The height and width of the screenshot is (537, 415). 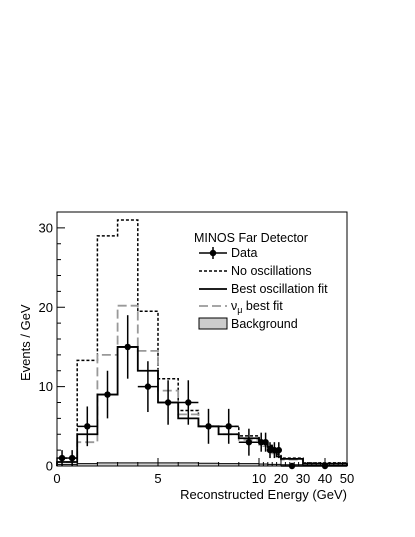 What do you see at coordinates (157, 478) in the screenshot?
I see `x-tick-label: 5` at bounding box center [157, 478].